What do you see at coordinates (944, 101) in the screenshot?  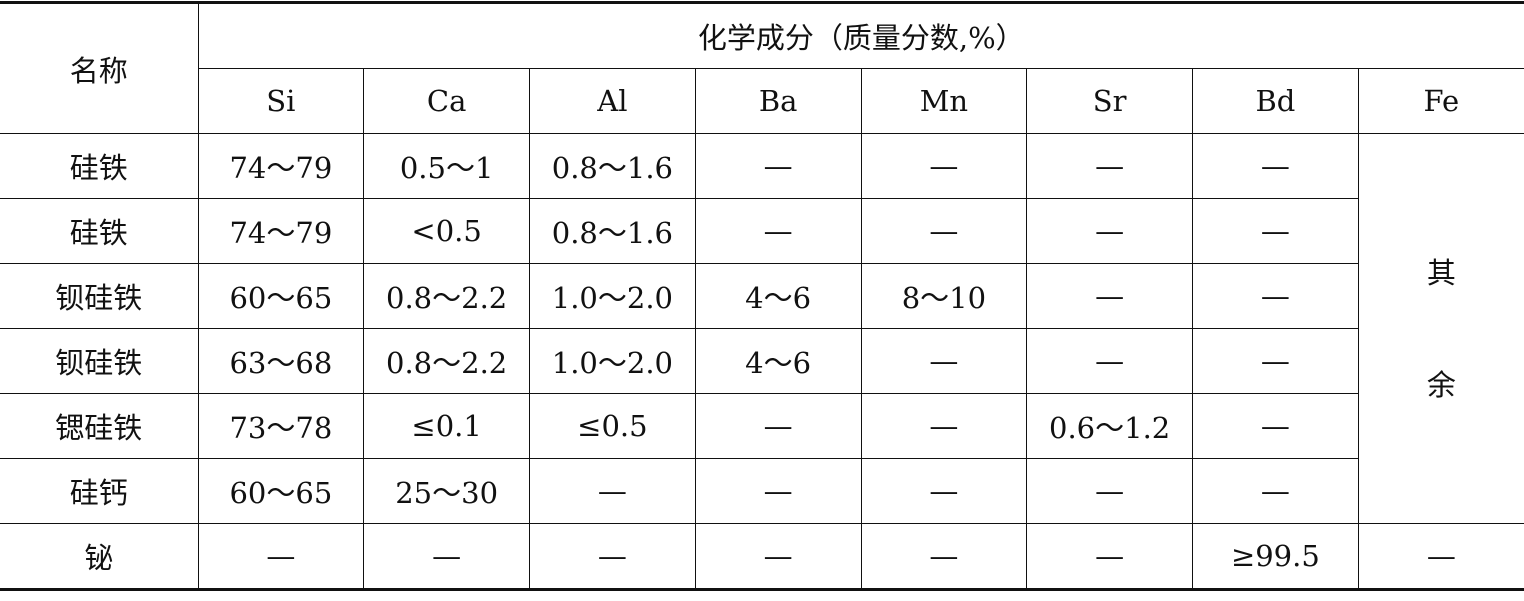 I see `column-header-mn: Mn` at bounding box center [944, 101].